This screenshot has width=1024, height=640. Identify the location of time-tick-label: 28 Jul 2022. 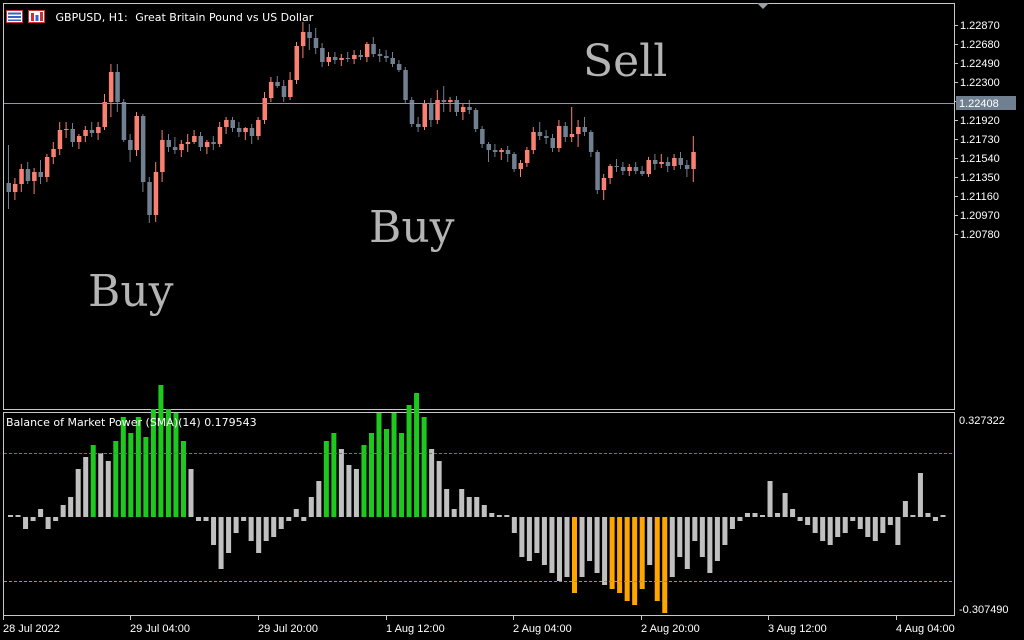
(31, 629).